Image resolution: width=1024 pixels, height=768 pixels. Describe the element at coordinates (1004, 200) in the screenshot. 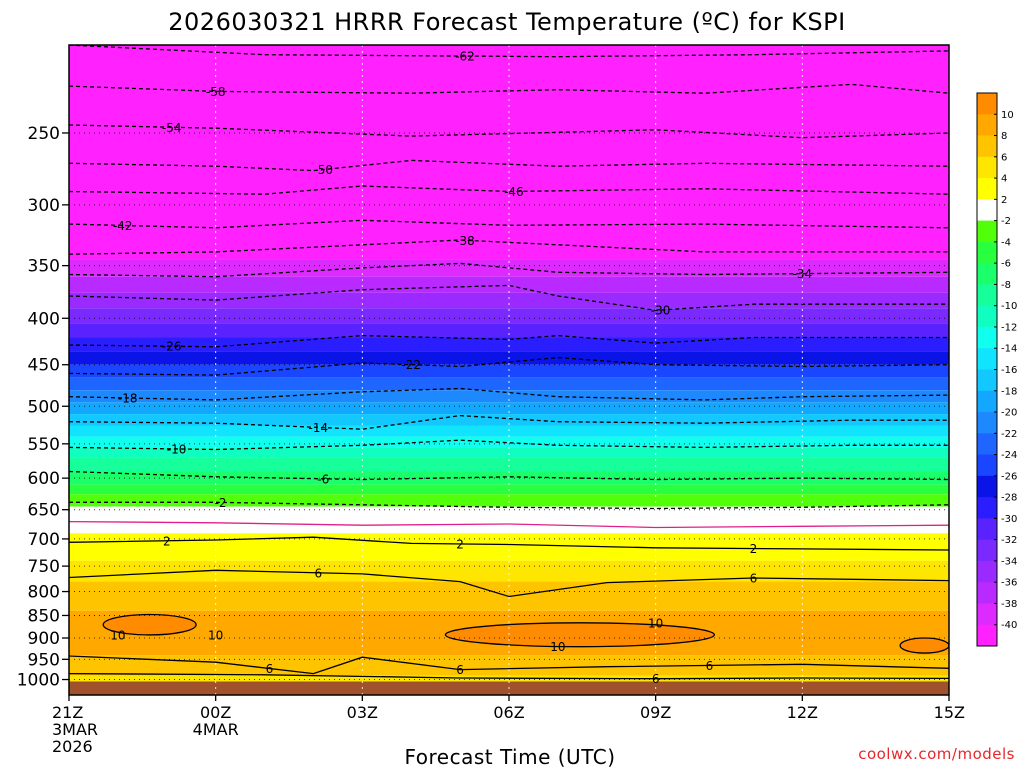

I see `colorbar-label: 2` at that location.